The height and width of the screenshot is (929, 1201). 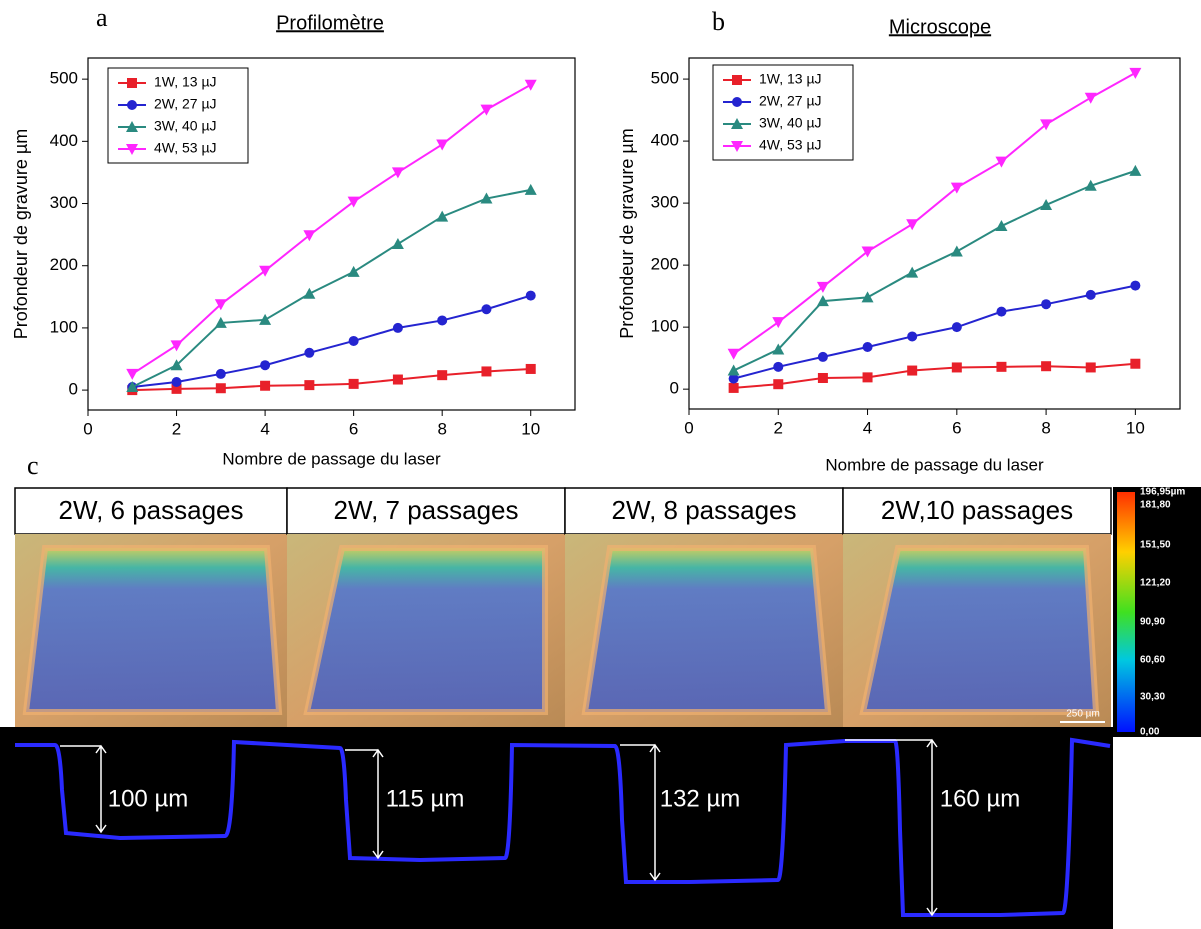 What do you see at coordinates (700, 798) in the screenshot?
I see `depth-label: 132 µm` at bounding box center [700, 798].